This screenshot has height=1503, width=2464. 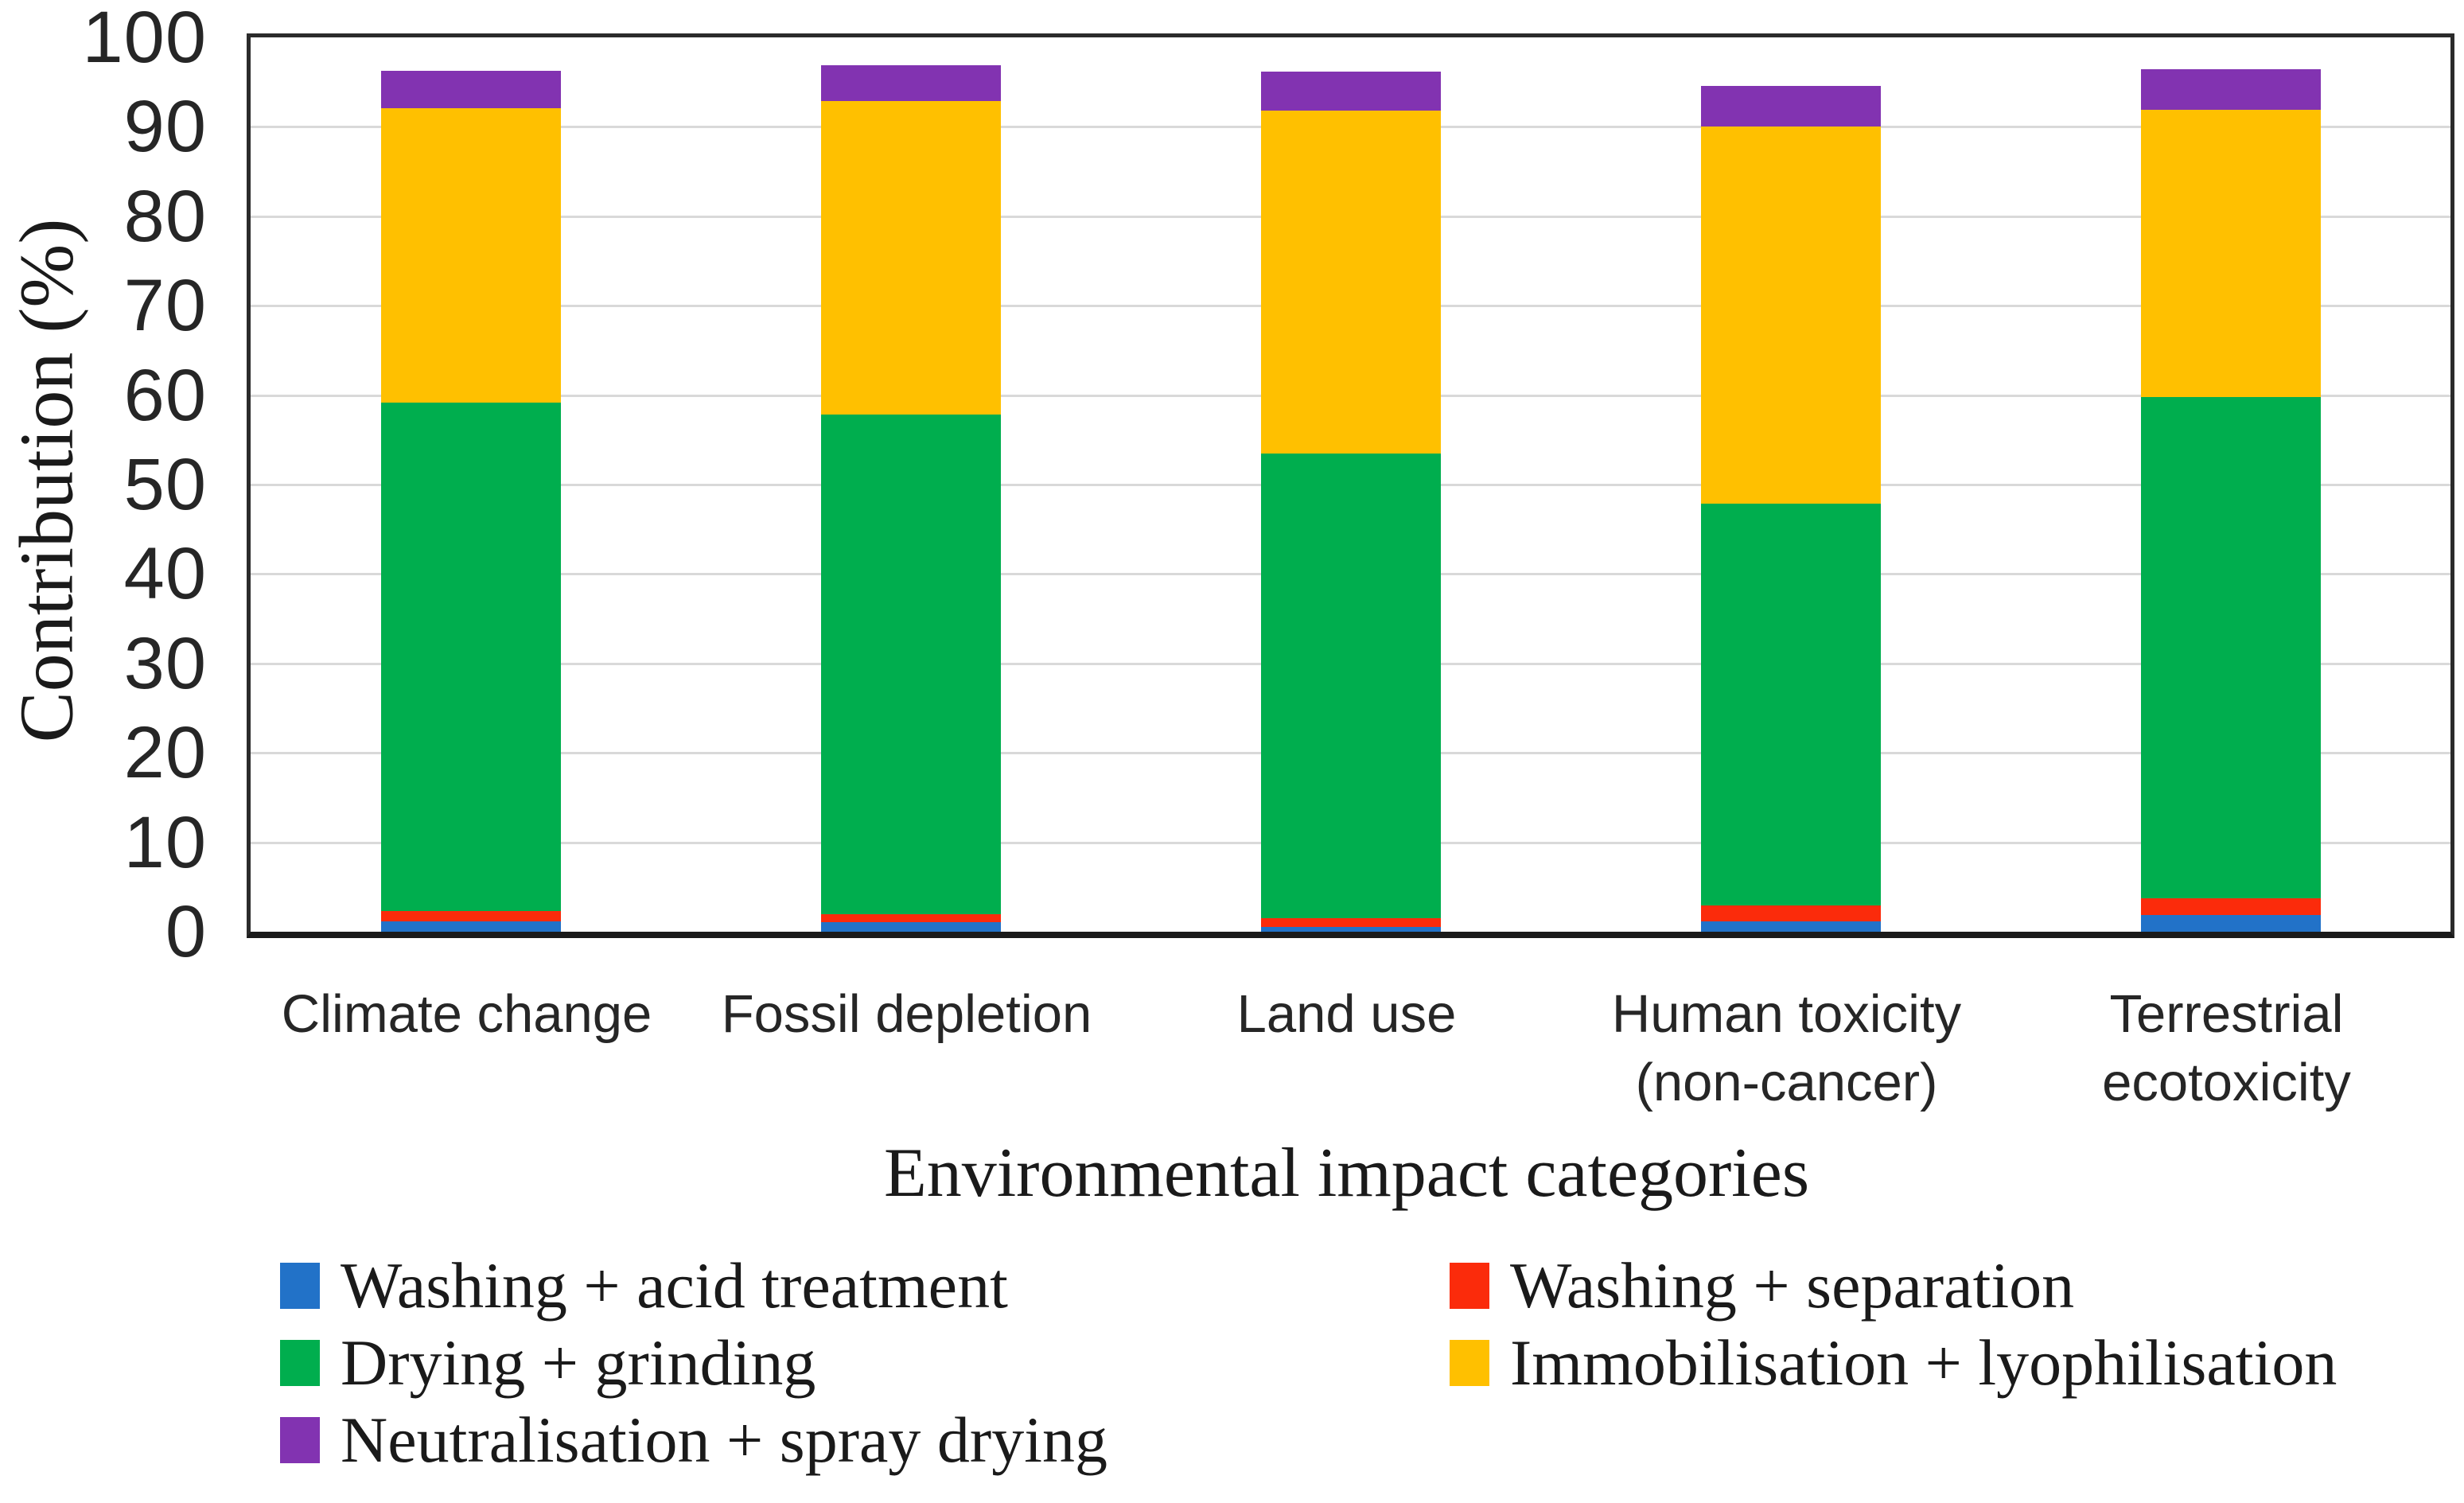 What do you see at coordinates (724, 1440) in the screenshot?
I see `legend-label-neutralisation-spray-drying: Neutralisation + spray drying` at bounding box center [724, 1440].